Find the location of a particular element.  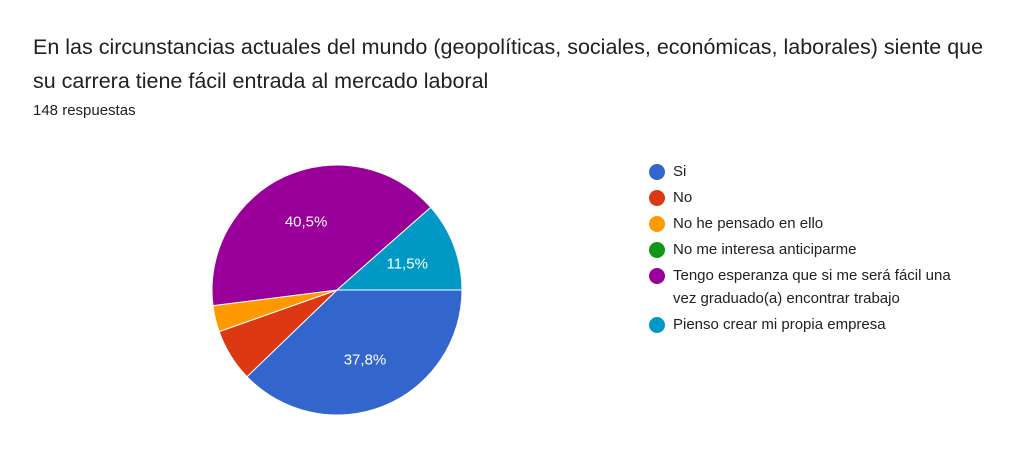

legend-label: No he pensado en ello is located at coordinates (748, 223).